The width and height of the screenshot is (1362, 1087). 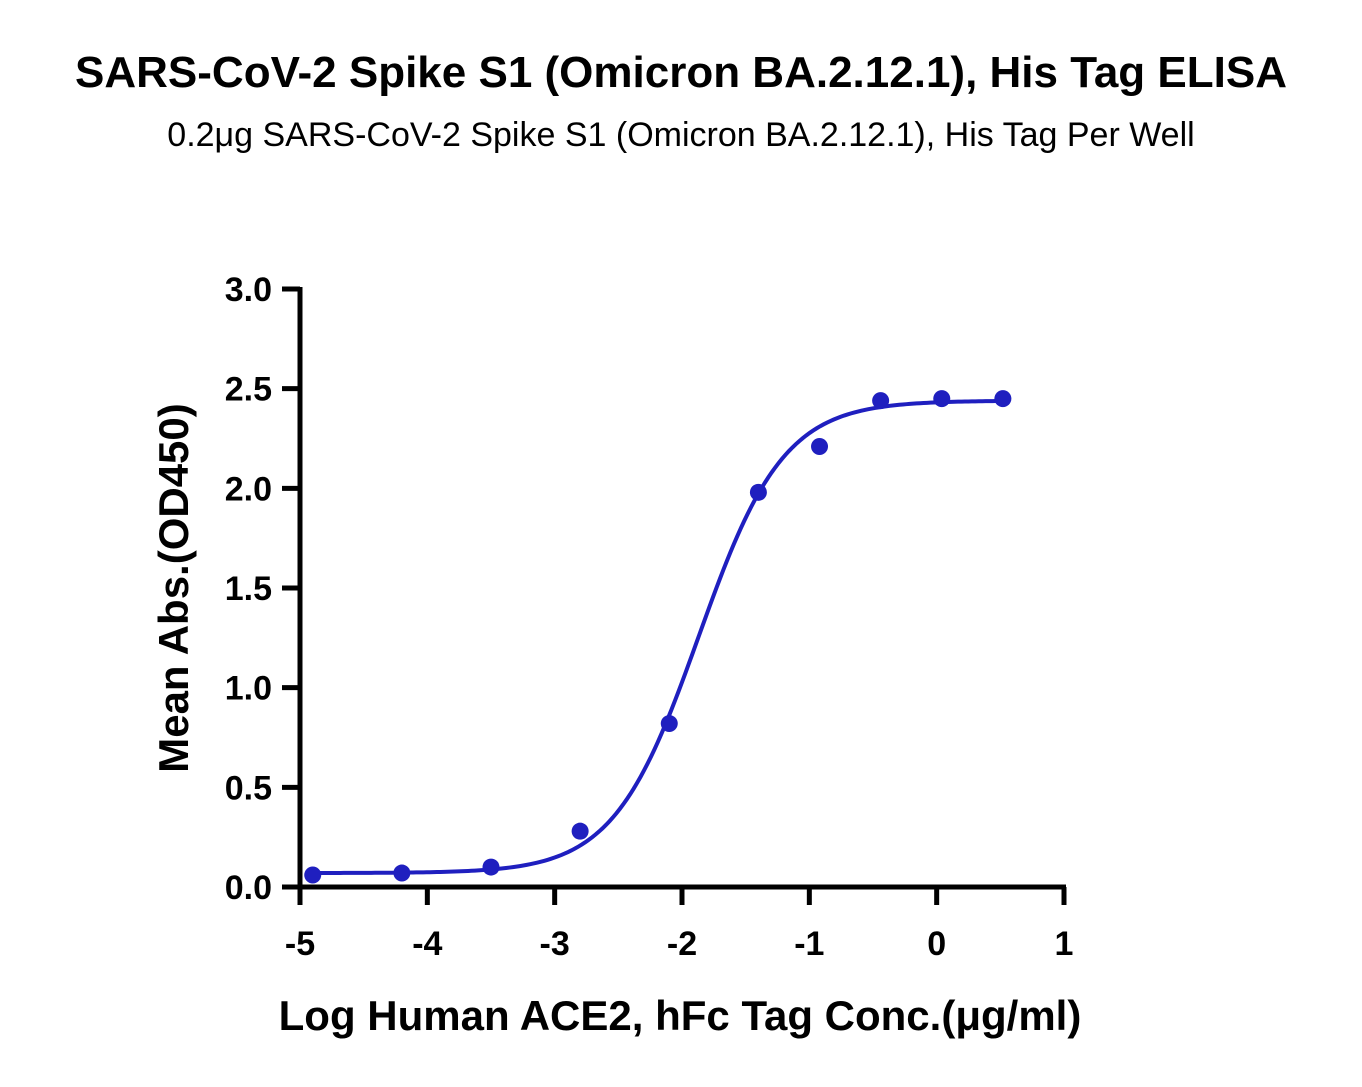 What do you see at coordinates (682, 944) in the screenshot?
I see `x-tick-label: -2` at bounding box center [682, 944].